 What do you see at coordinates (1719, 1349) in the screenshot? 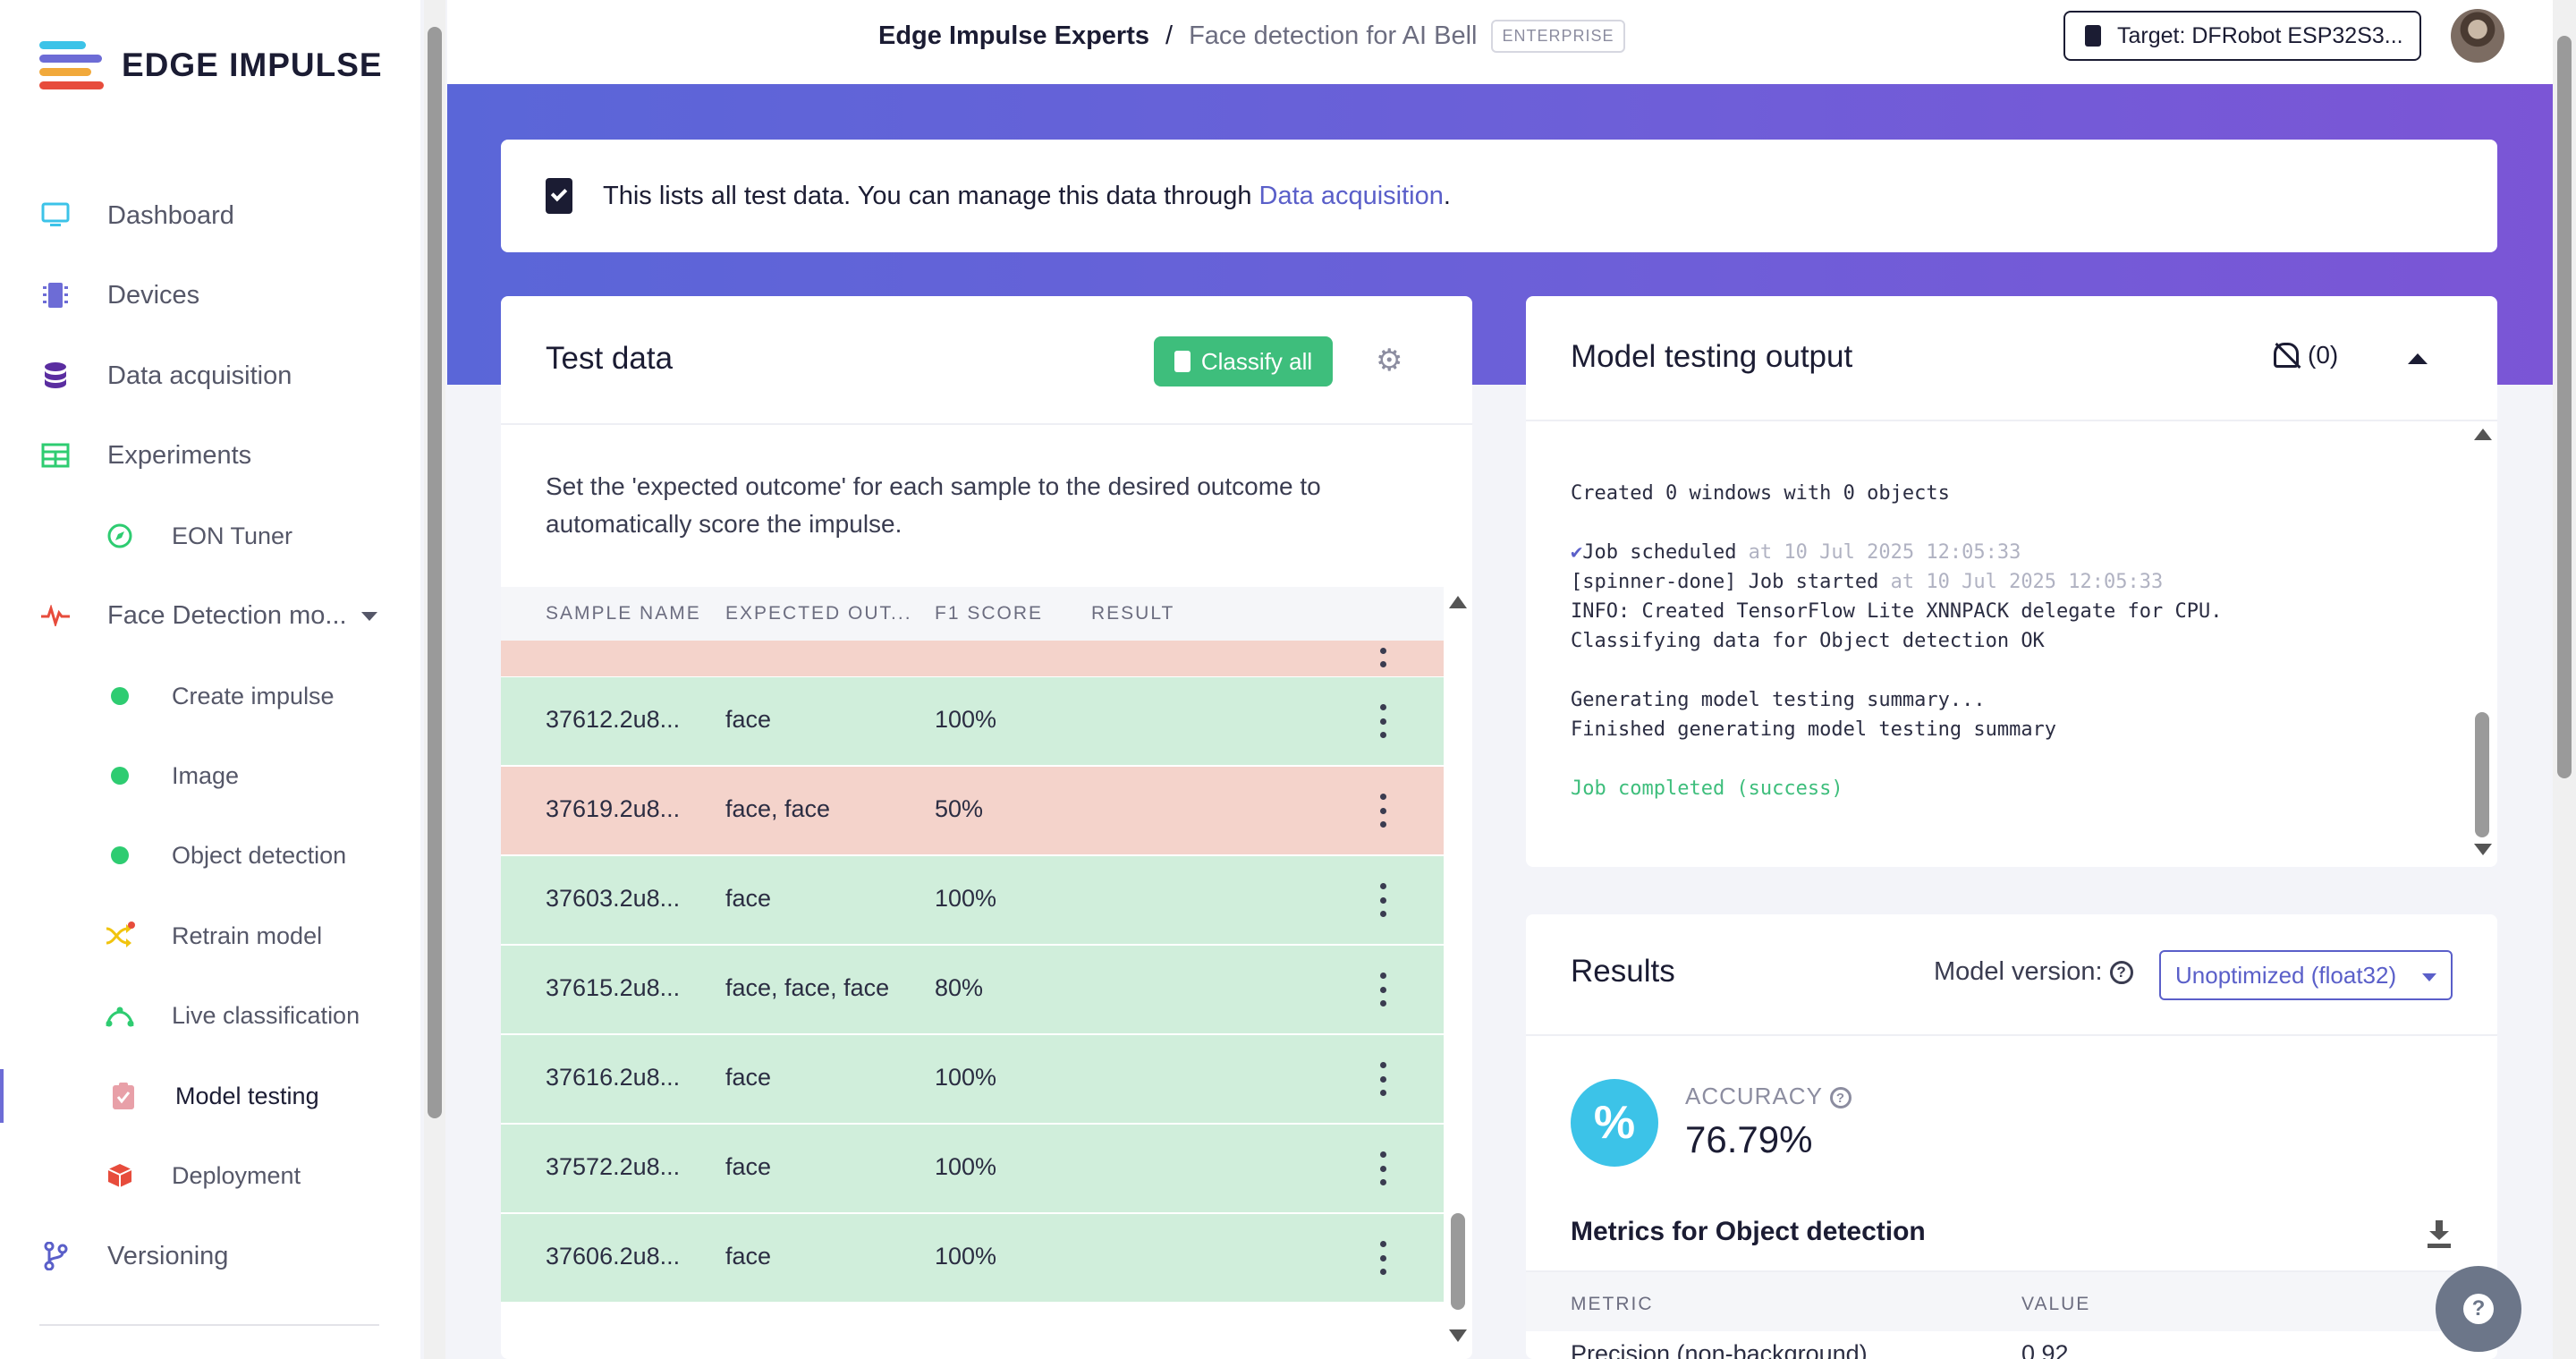
I see `metric-name: Precision (non-background)` at bounding box center [1719, 1349].